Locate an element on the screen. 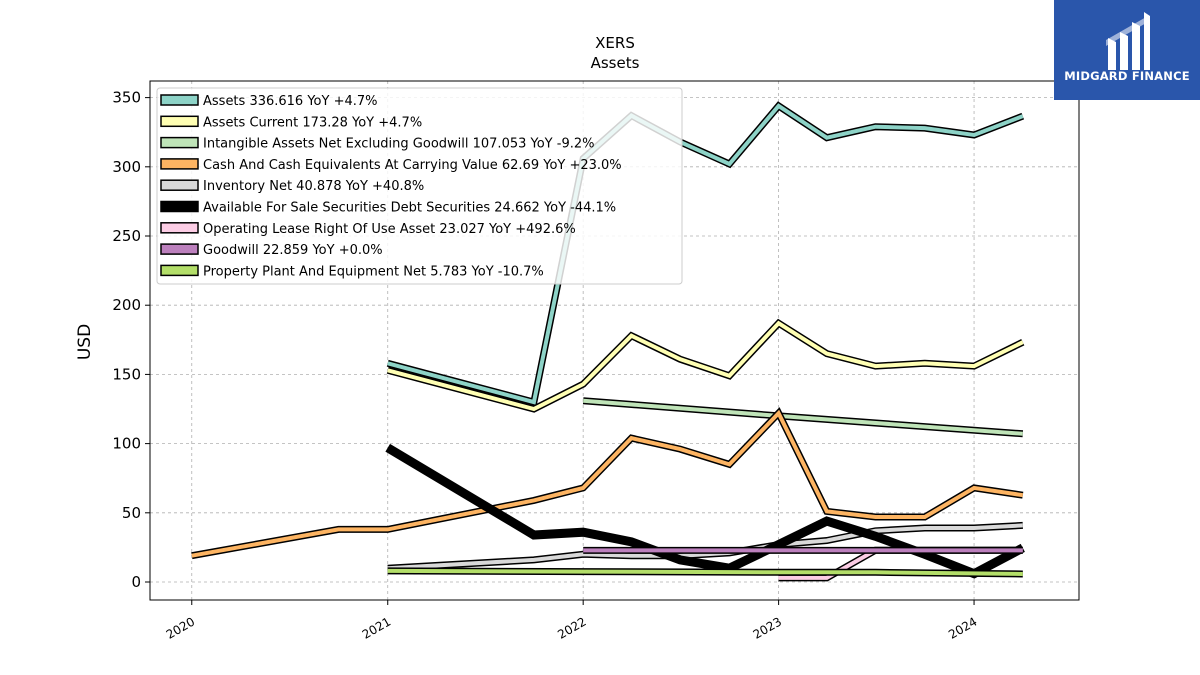  legend-item: Assets Current 173.28 YoY +4.7% is located at coordinates (291, 122).